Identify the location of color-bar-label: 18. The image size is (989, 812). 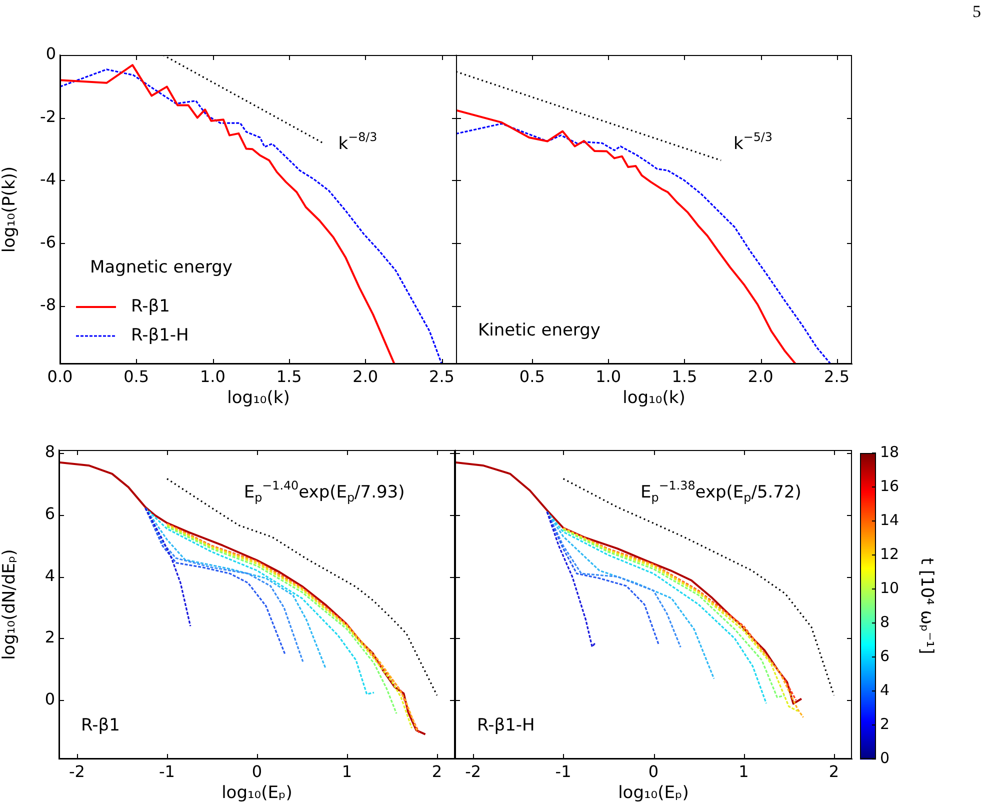
(890, 451).